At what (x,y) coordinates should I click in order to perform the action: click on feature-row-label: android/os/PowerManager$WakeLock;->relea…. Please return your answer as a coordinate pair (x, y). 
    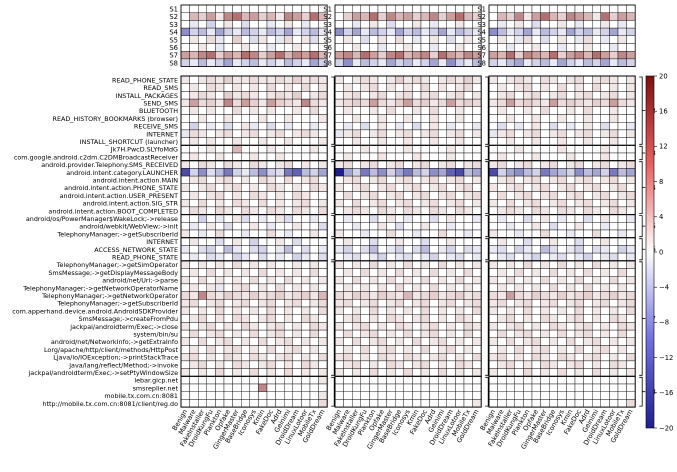
    Looking at the image, I should click on (102, 219).